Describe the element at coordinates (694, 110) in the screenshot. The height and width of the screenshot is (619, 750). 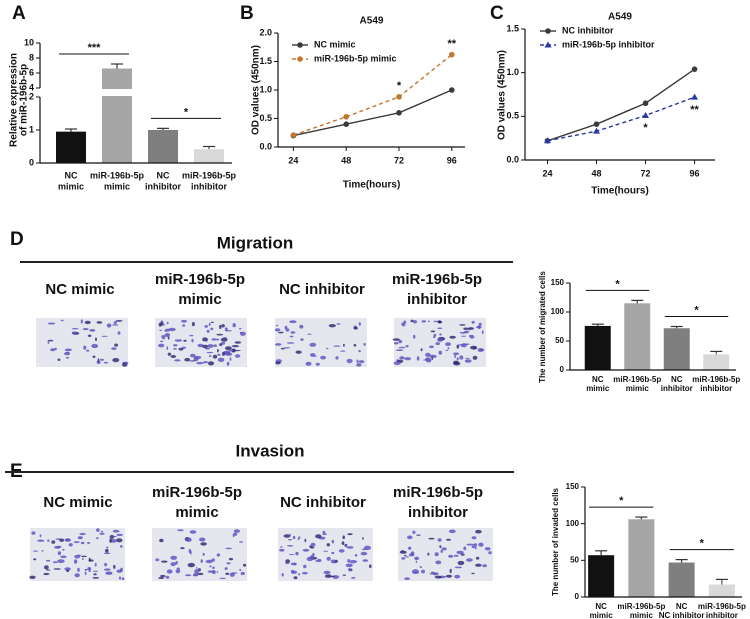
I see `significance-label: **` at that location.